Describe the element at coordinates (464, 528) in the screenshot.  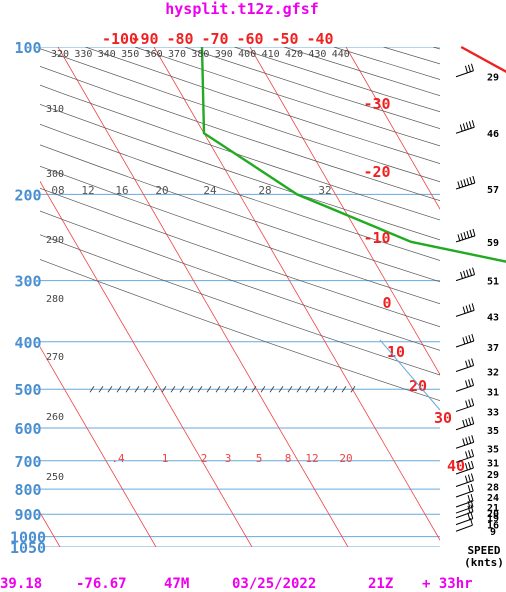
I see `wind-barb-staff` at that location.